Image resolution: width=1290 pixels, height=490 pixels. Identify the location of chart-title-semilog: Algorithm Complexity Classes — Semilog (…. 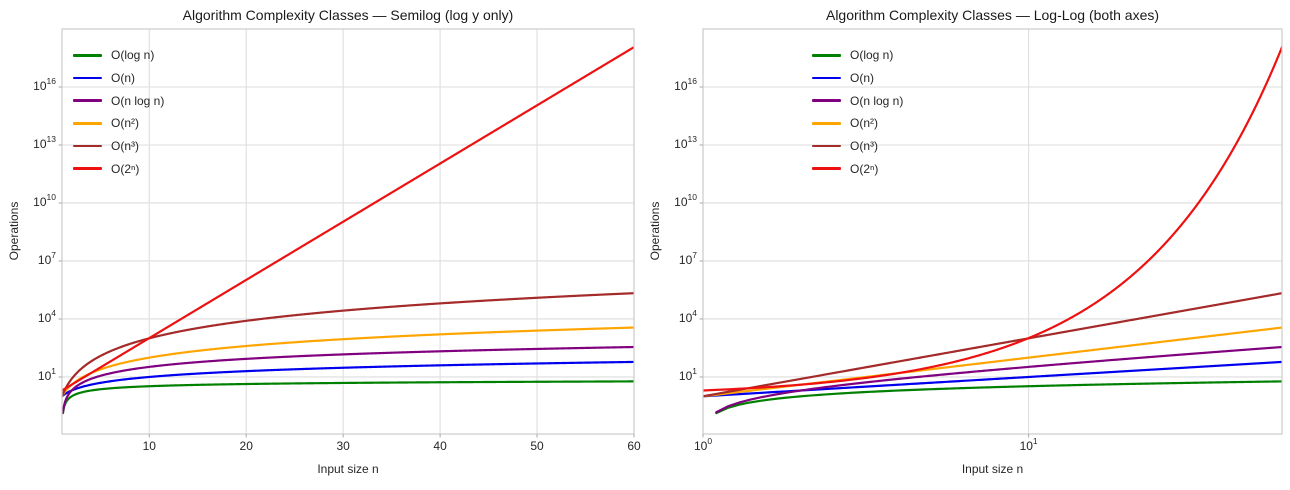
(348, 15).